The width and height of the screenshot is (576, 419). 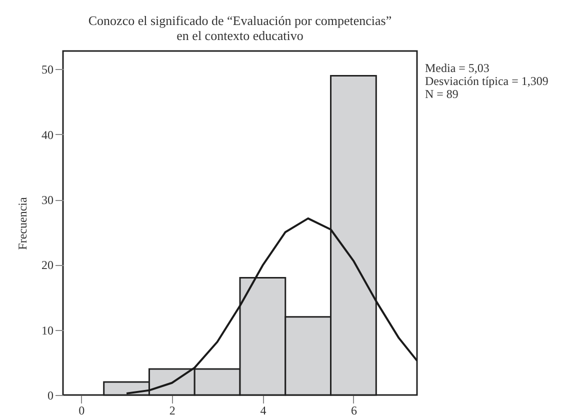 I want to click on text: en el contexto educativo, so click(x=240, y=35).